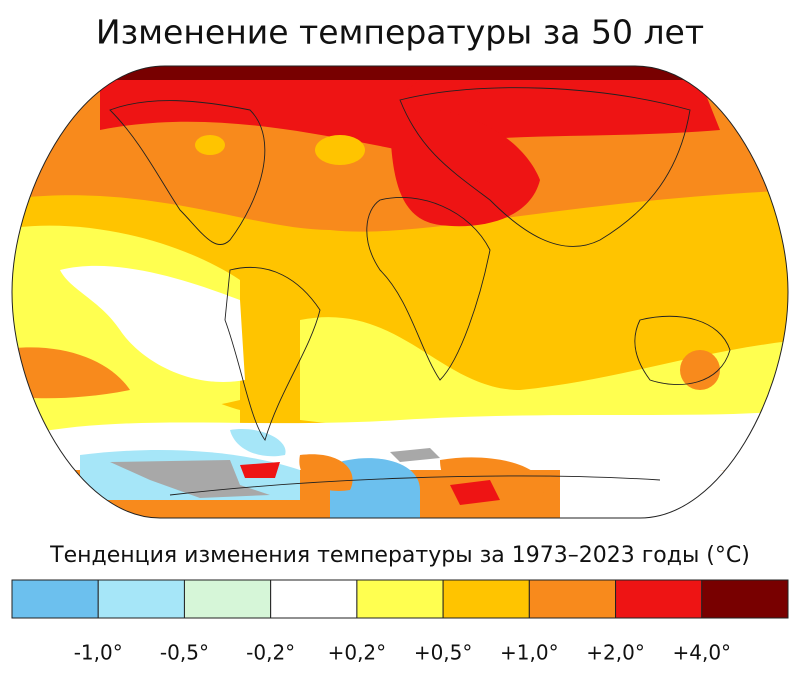  Describe the element at coordinates (184, 653) in the screenshot. I see `legend-label: -0,5°` at that location.